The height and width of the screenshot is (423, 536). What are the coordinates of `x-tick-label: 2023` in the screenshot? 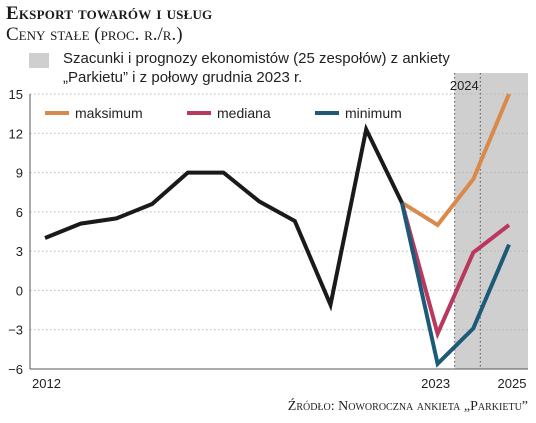 It's located at (435, 383).